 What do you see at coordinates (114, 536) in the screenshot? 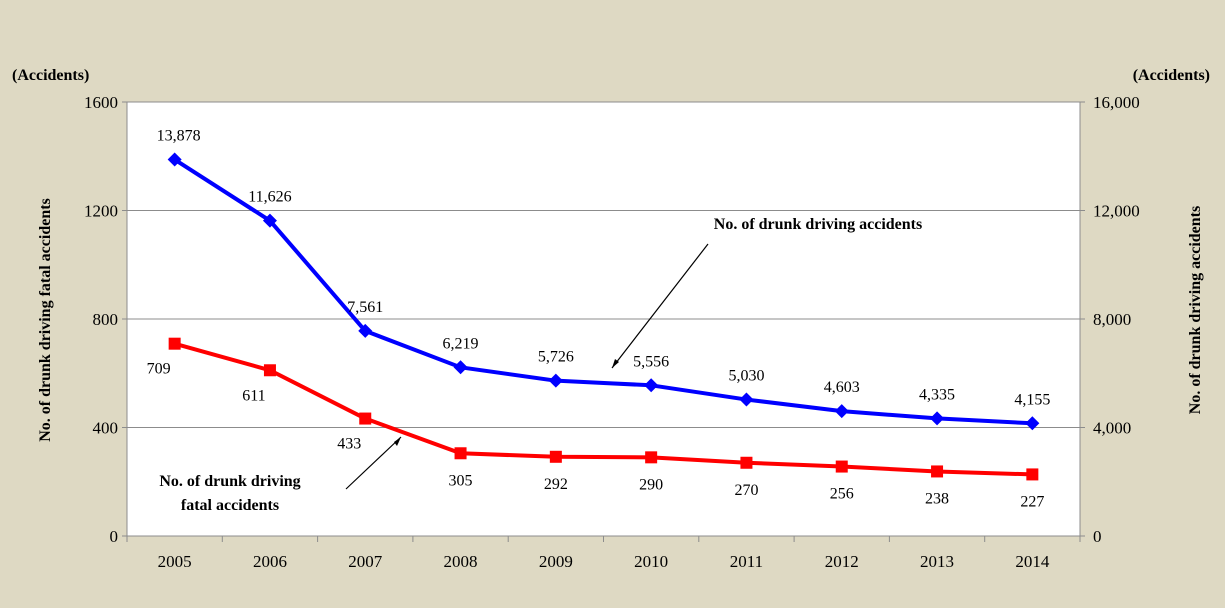
I see `left-tick-label: 0` at bounding box center [114, 536].